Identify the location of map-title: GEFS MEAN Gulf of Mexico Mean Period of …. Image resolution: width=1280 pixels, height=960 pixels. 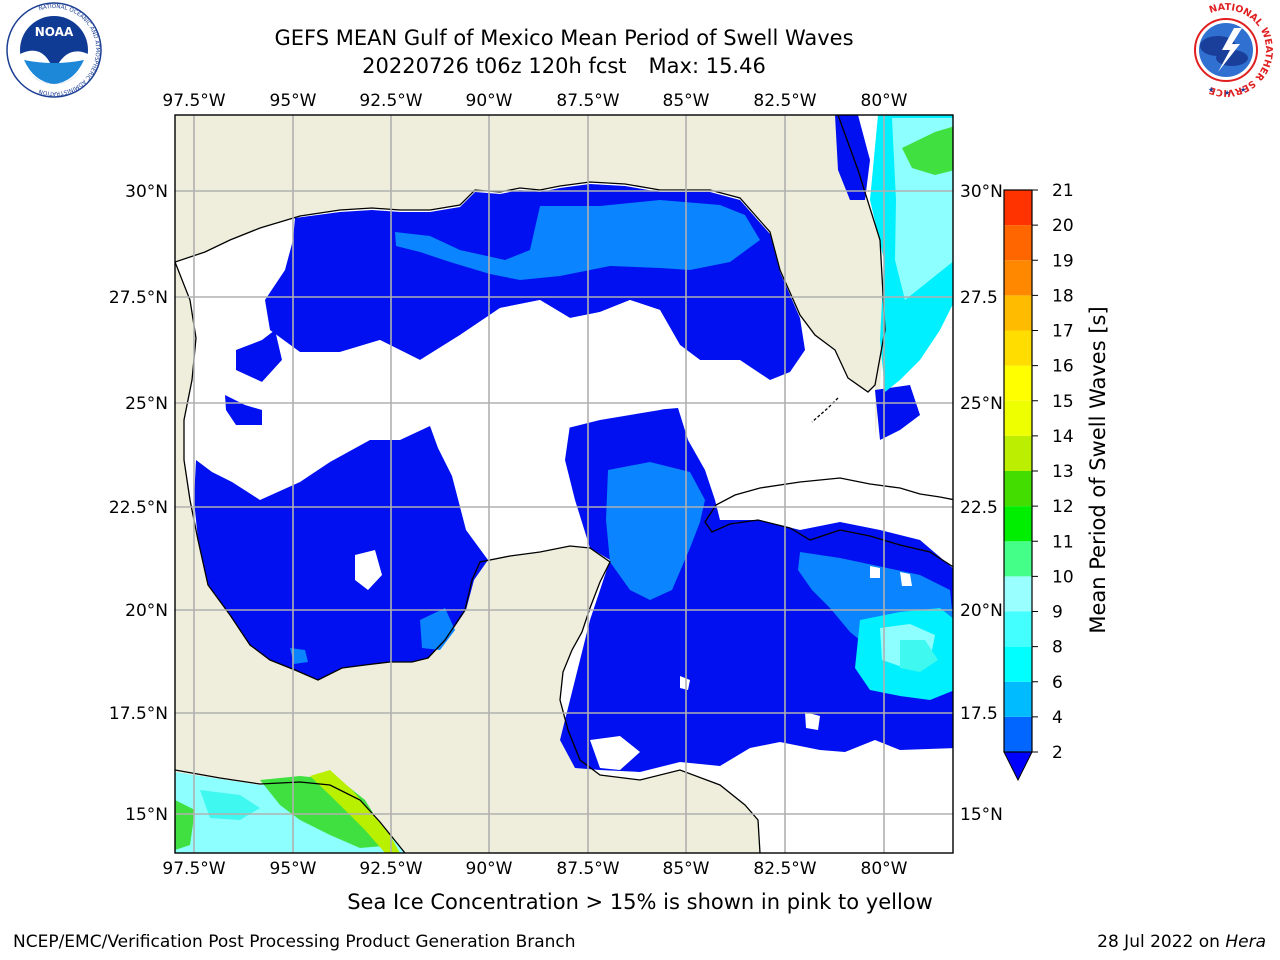
(564, 38).